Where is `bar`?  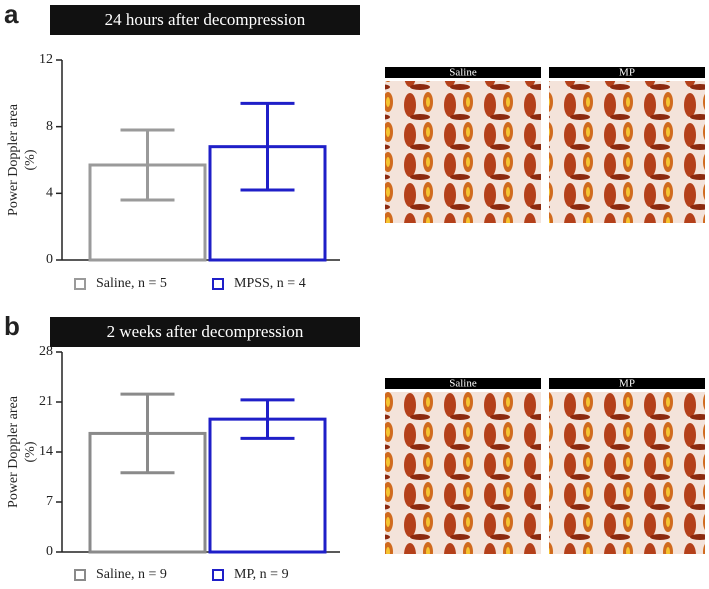 bar is located at coordinates (267, 485).